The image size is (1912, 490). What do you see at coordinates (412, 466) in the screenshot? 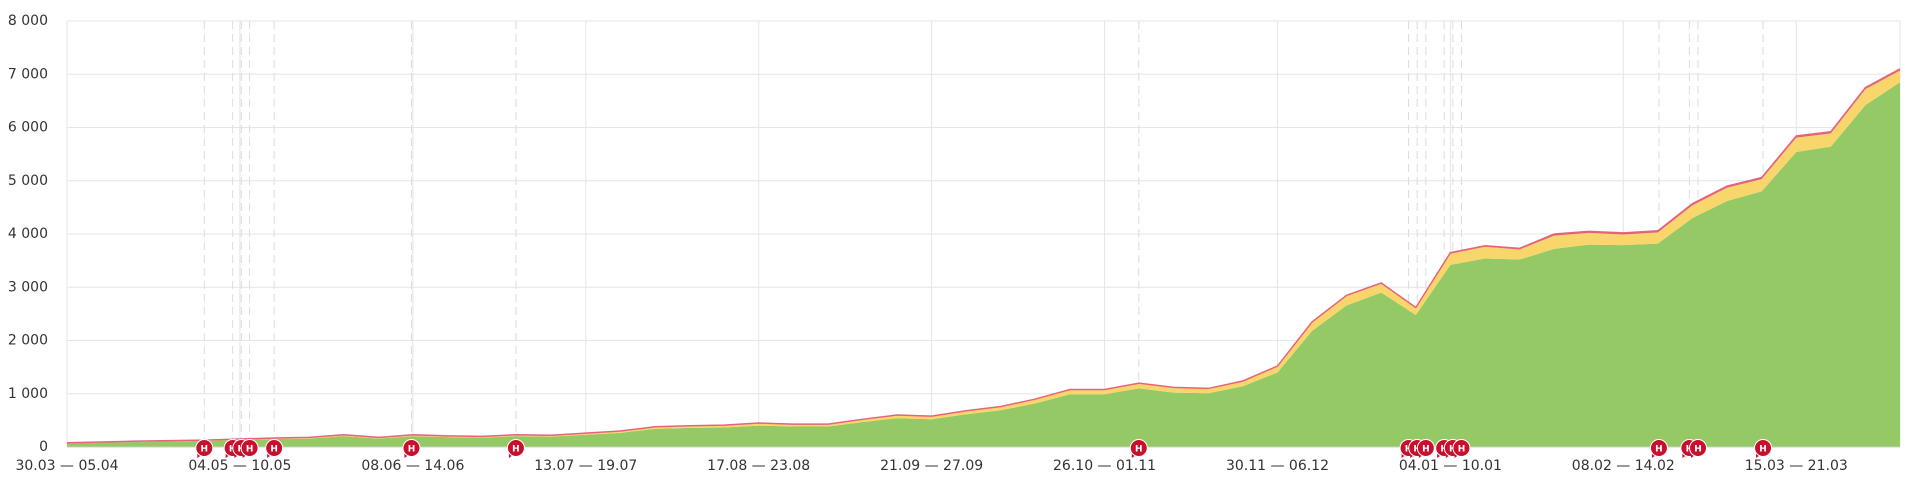
I see `x-tick-label: 08.06 — 14.06` at bounding box center [412, 466].